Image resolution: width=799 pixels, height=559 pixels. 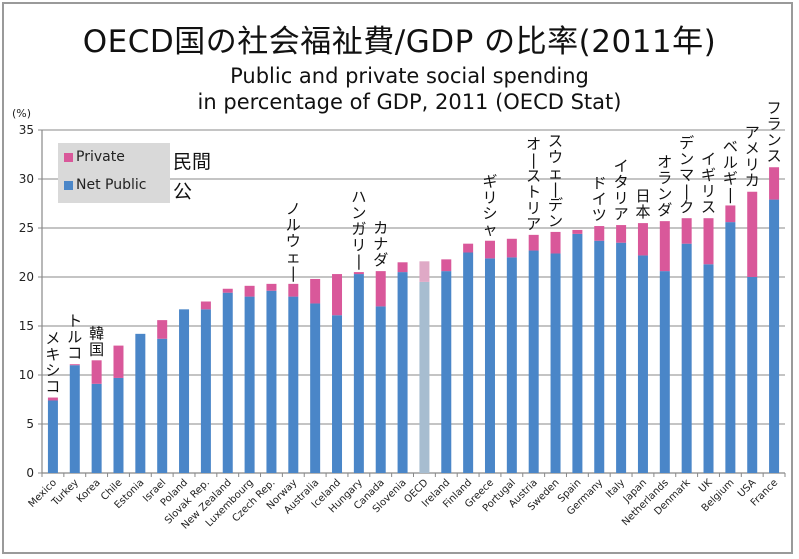 I want to click on bar-annotation-jp: 韓国, so click(x=96, y=341).